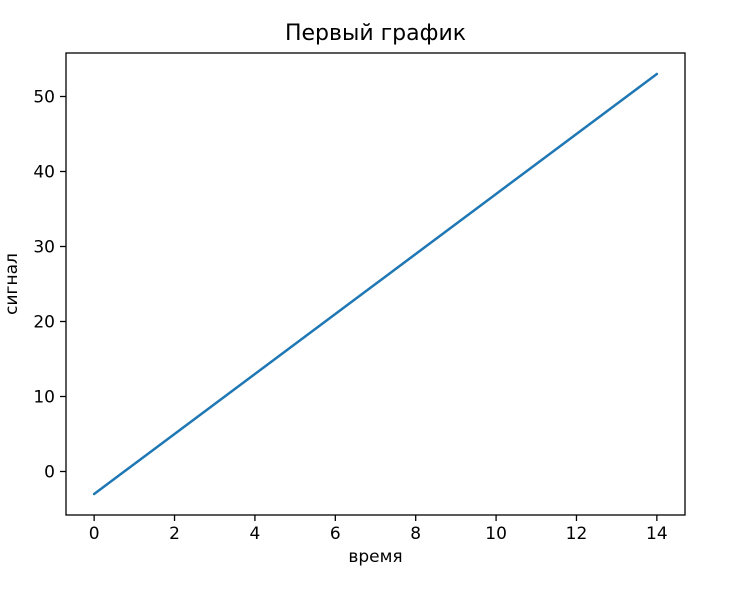 This screenshot has width=731, height=589. I want to click on y-tick-label: 10, so click(44, 398).